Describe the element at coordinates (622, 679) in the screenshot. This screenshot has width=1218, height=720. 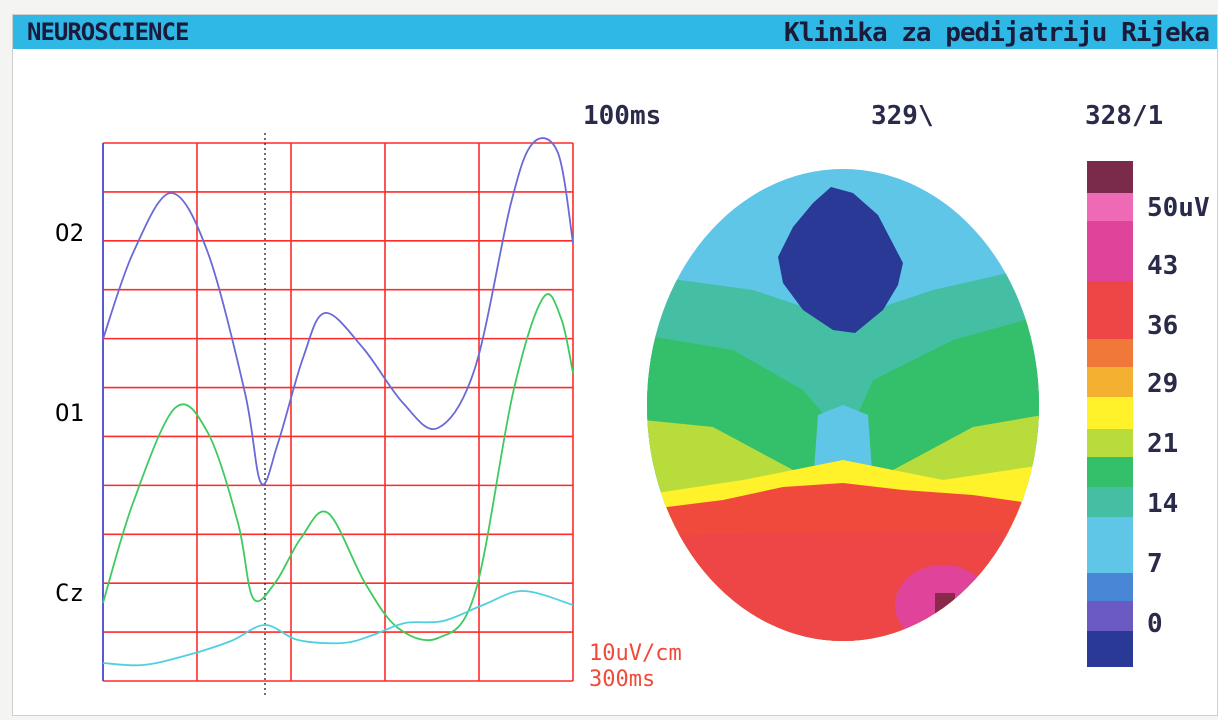
I see `time-scale-label: 300ms` at that location.